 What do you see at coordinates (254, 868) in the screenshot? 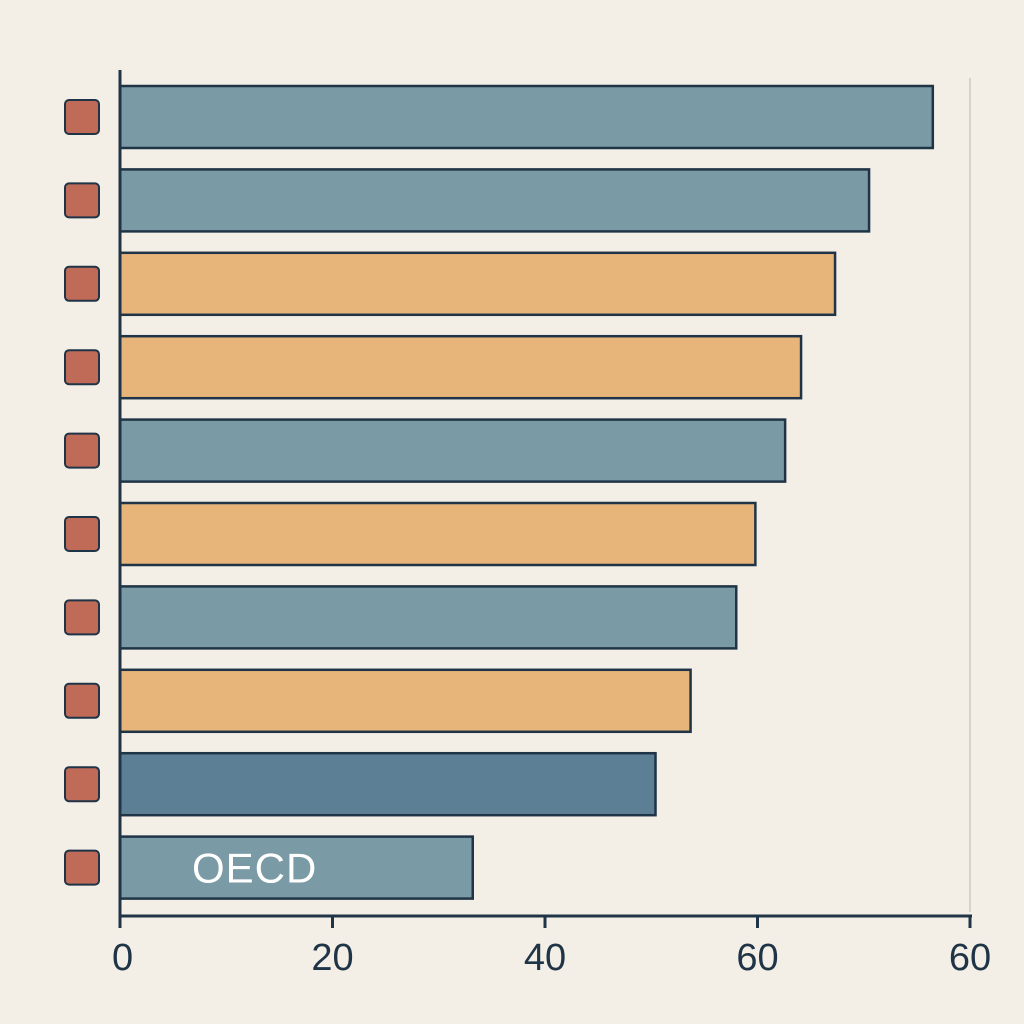
I see `bar-label-10: OECD` at bounding box center [254, 868].